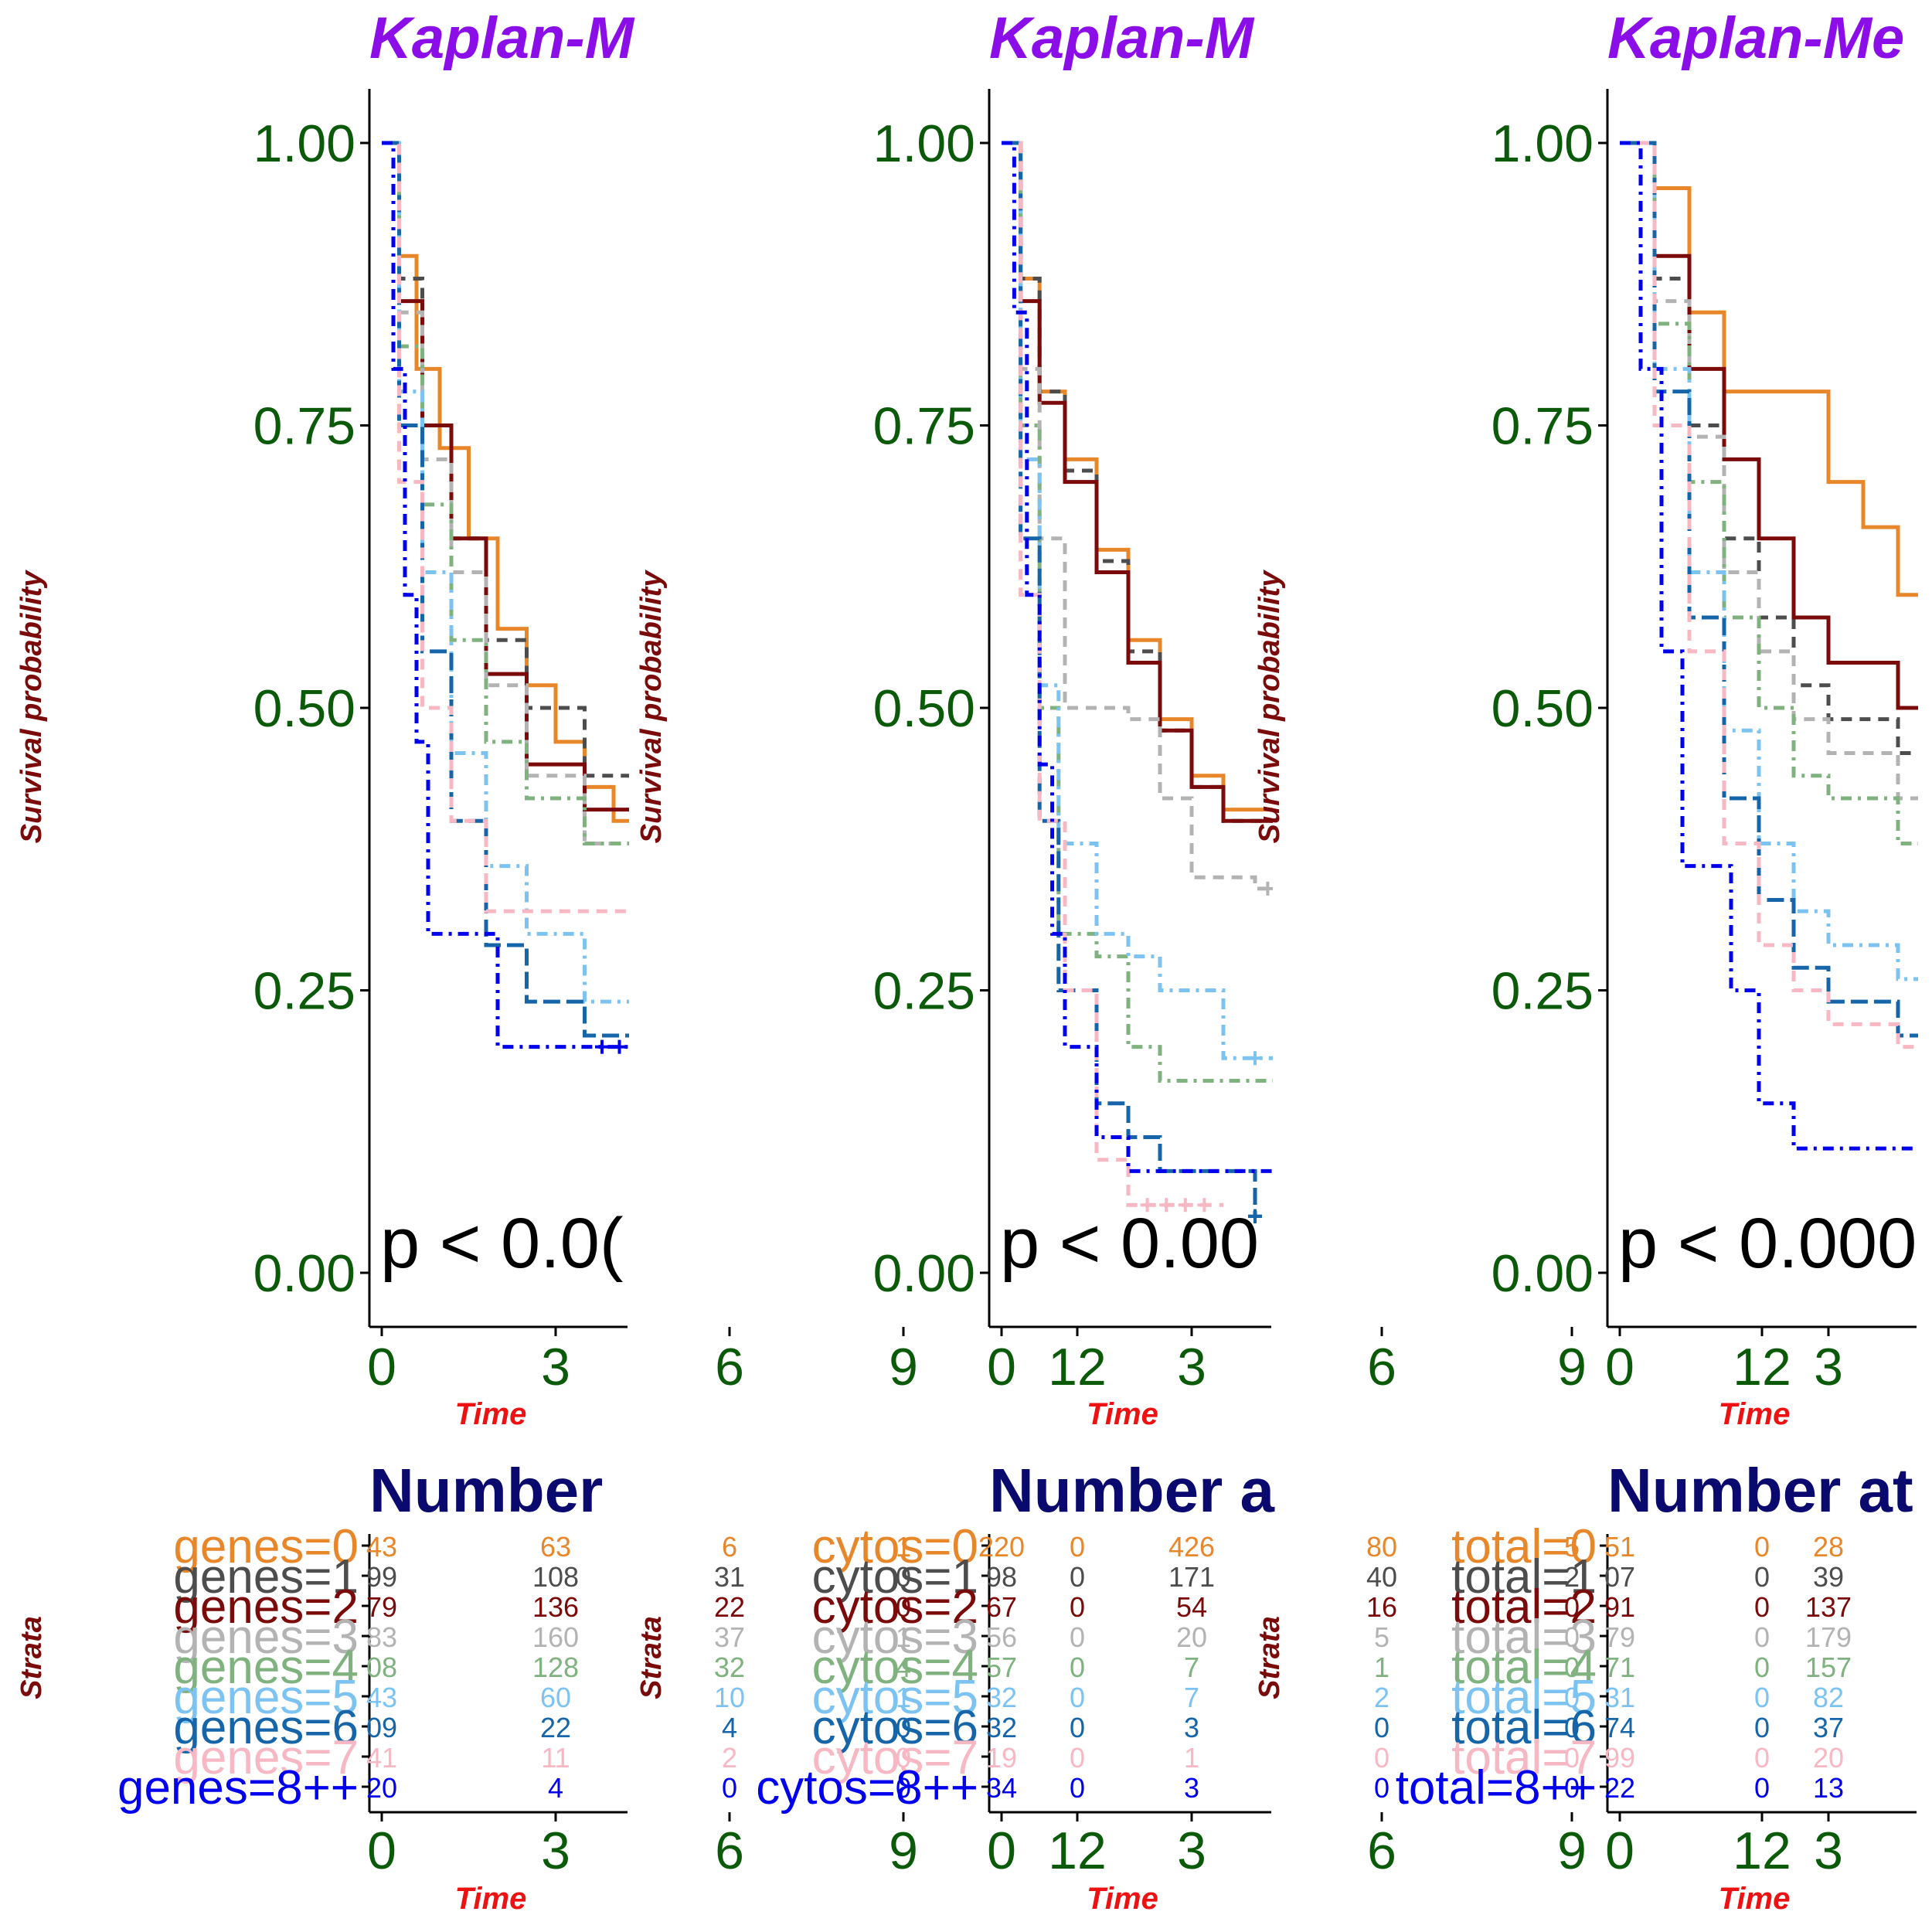  I want to click on risk-number: 91, so click(1619, 1607).